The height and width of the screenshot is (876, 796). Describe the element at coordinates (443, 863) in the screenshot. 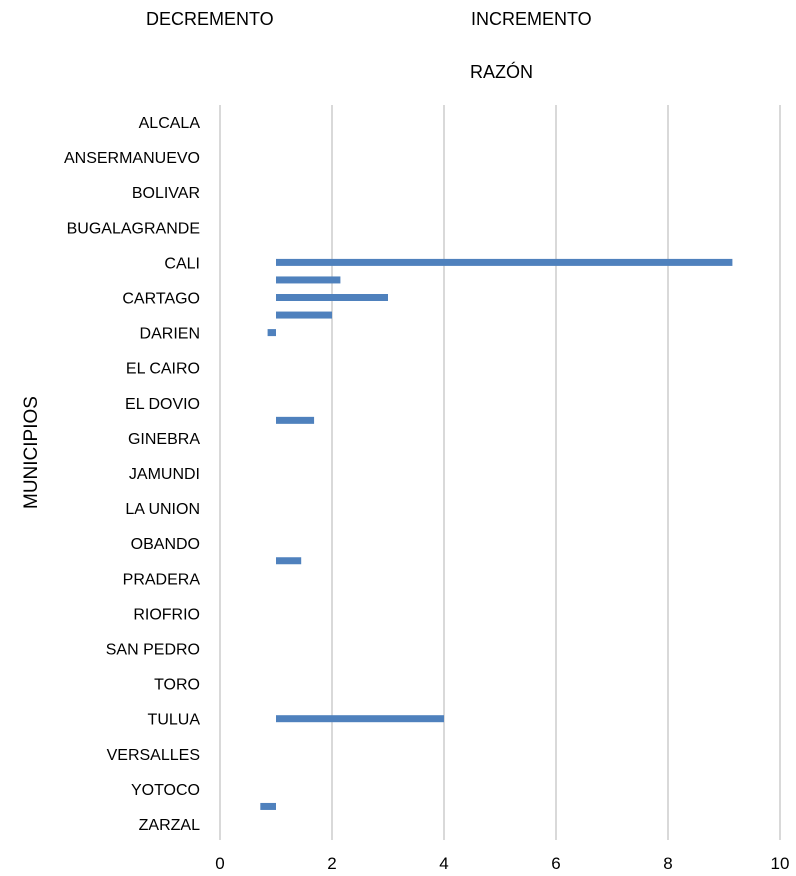

I see `x-tick-label: 4` at that location.